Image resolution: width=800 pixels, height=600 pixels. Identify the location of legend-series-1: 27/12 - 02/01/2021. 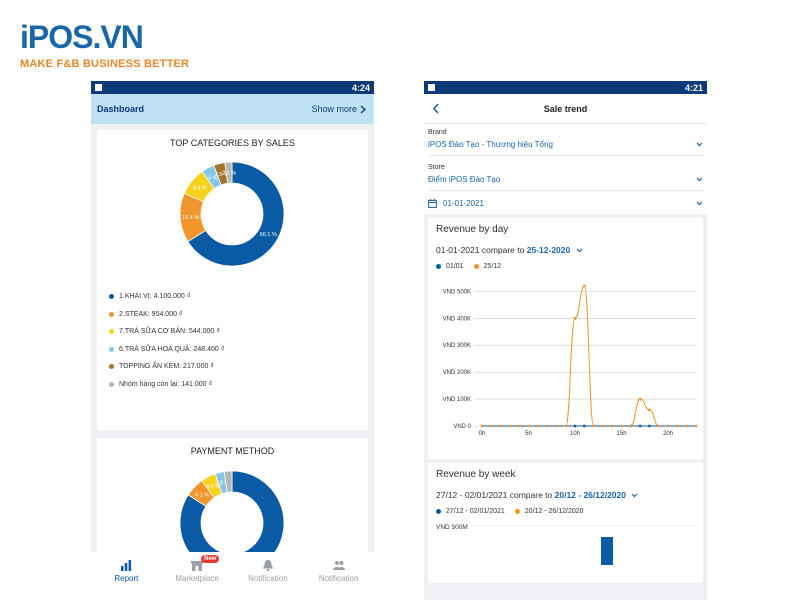
(475, 511).